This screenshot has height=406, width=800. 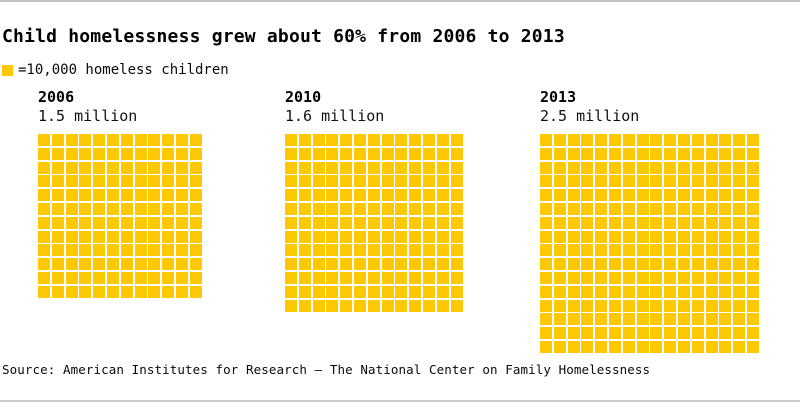 What do you see at coordinates (590, 116) in the screenshot?
I see `value-label: 2.5 million` at bounding box center [590, 116].